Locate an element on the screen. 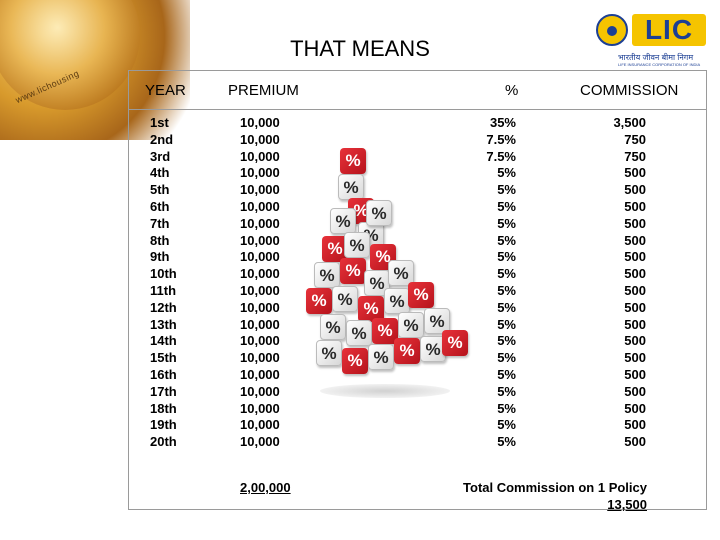 Image resolution: width=720 pixels, height=540 pixels. year-cell: 15th is located at coordinates (163, 358).